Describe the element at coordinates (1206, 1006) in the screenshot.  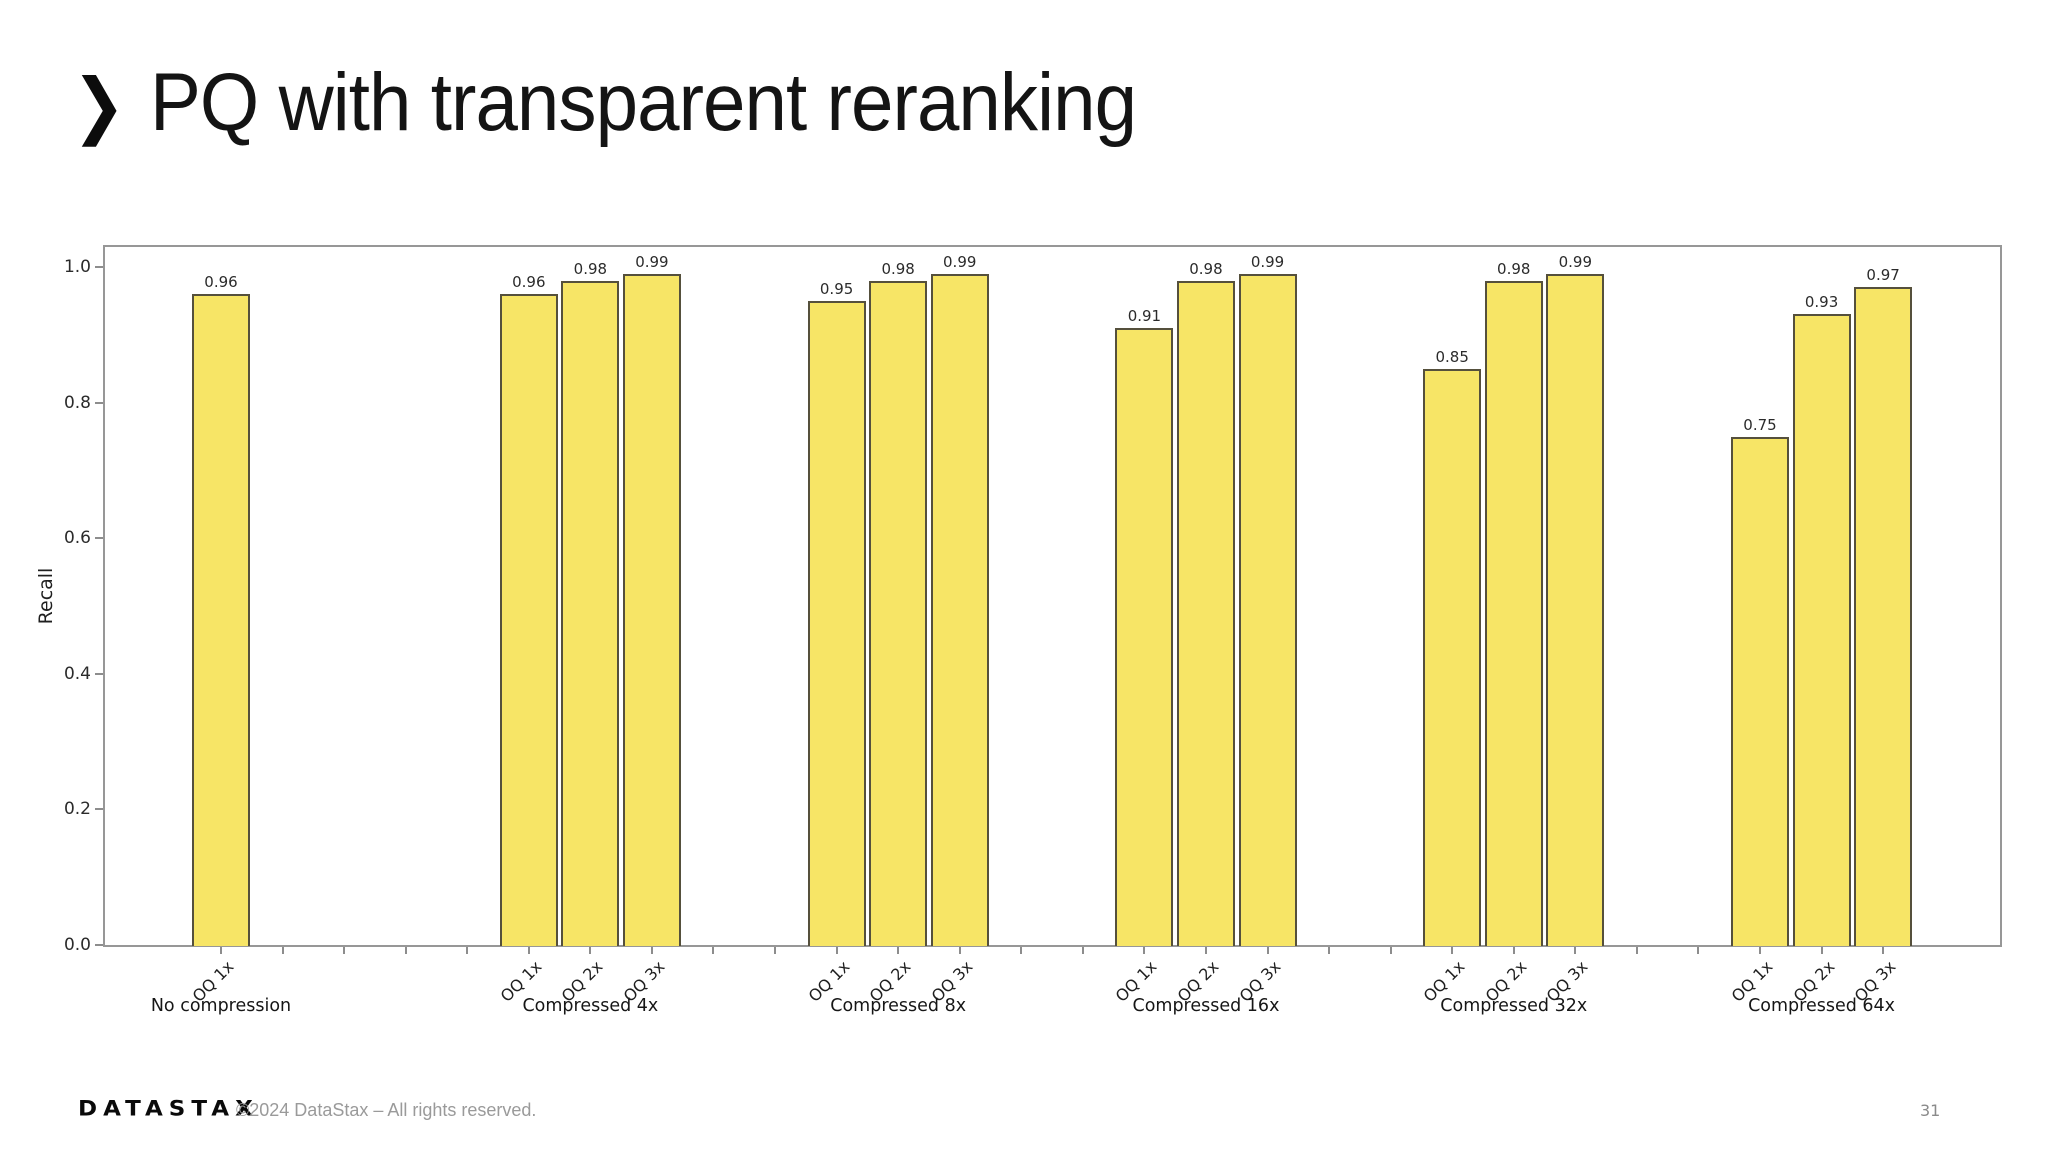
I see `group-label: Compressed 16x` at that location.